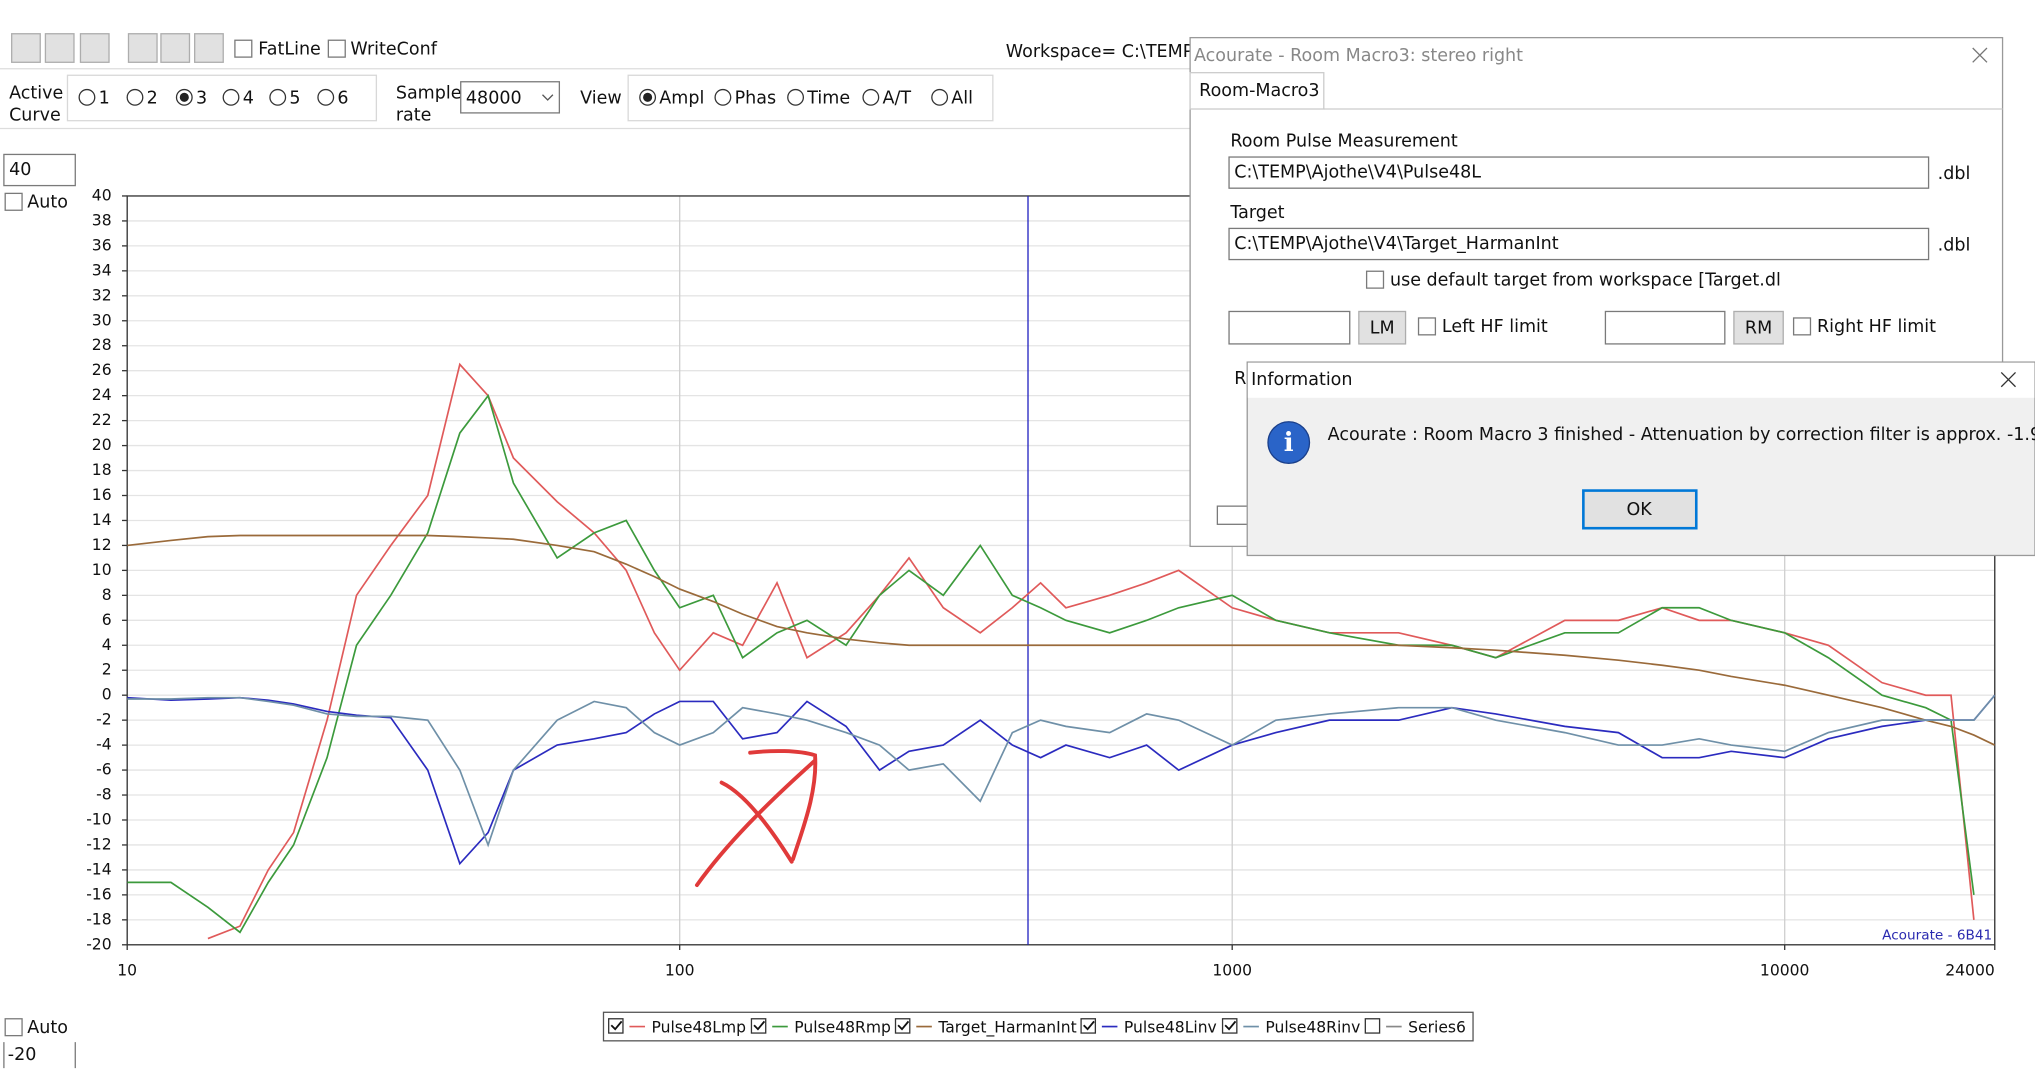 The width and height of the screenshot is (2035, 1069). What do you see at coordinates (494, 99) in the screenshot?
I see `sample-rate-value: 48000` at bounding box center [494, 99].